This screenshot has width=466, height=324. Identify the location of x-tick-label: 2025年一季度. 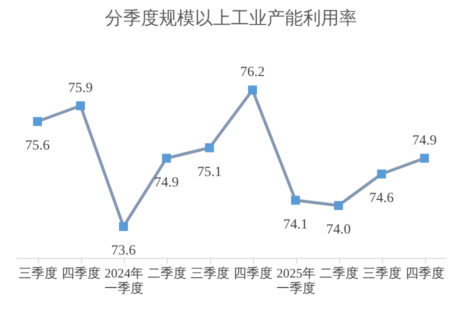
(296, 281).